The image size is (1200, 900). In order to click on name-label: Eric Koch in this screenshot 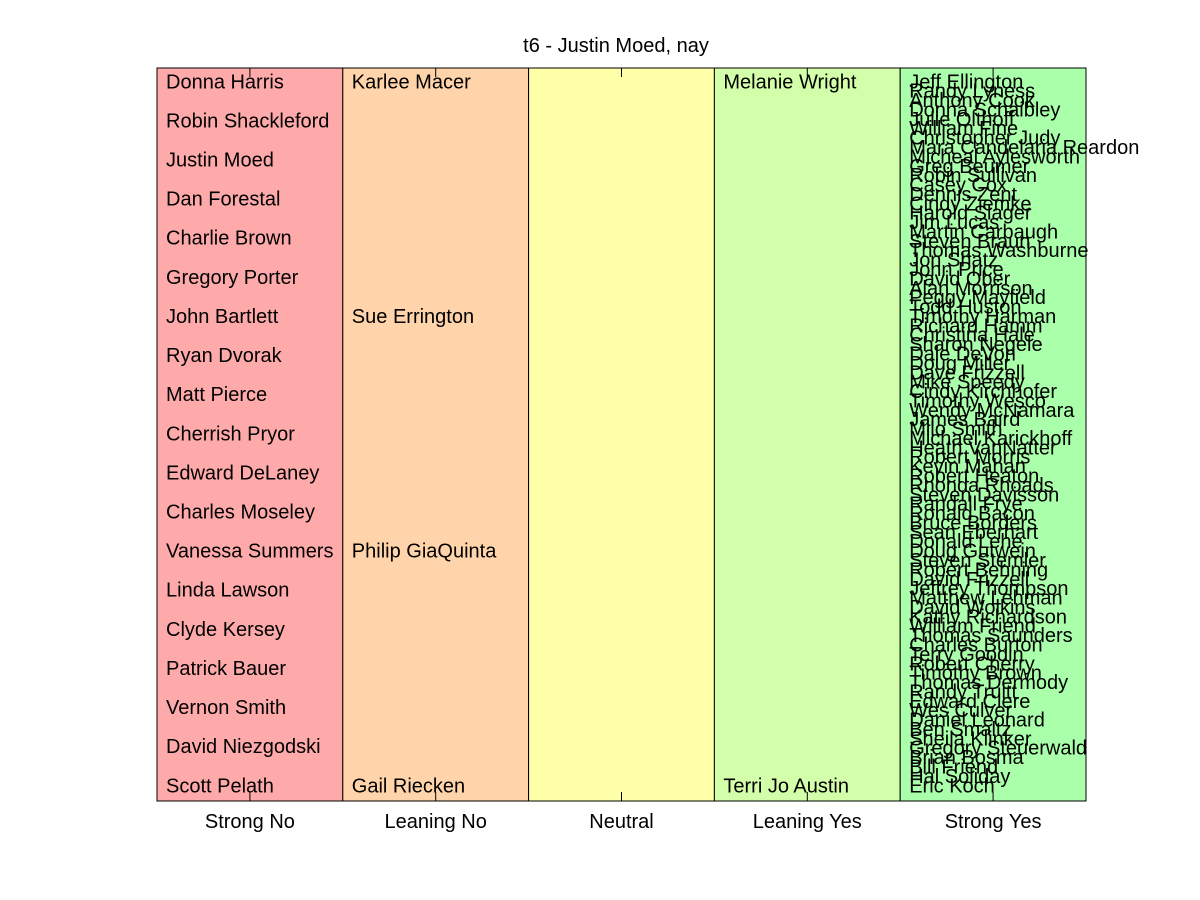, I will do `click(952, 786)`.